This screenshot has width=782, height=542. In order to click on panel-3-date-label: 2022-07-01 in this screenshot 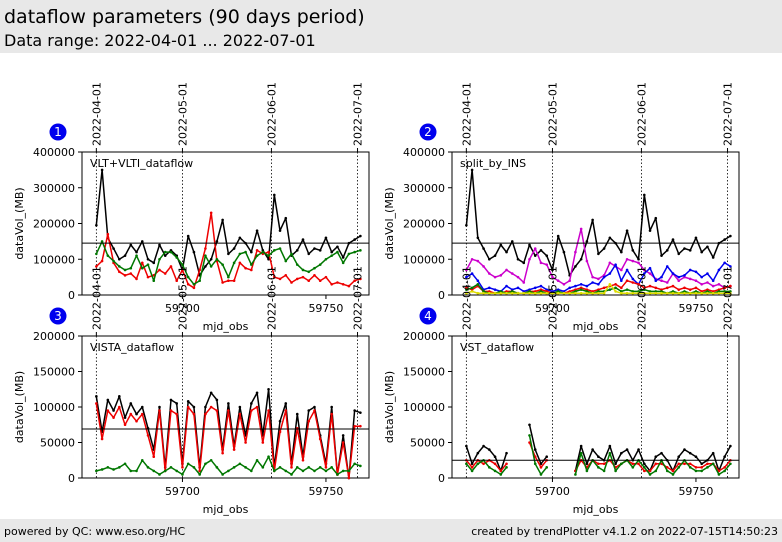, I will do `click(358, 298)`.